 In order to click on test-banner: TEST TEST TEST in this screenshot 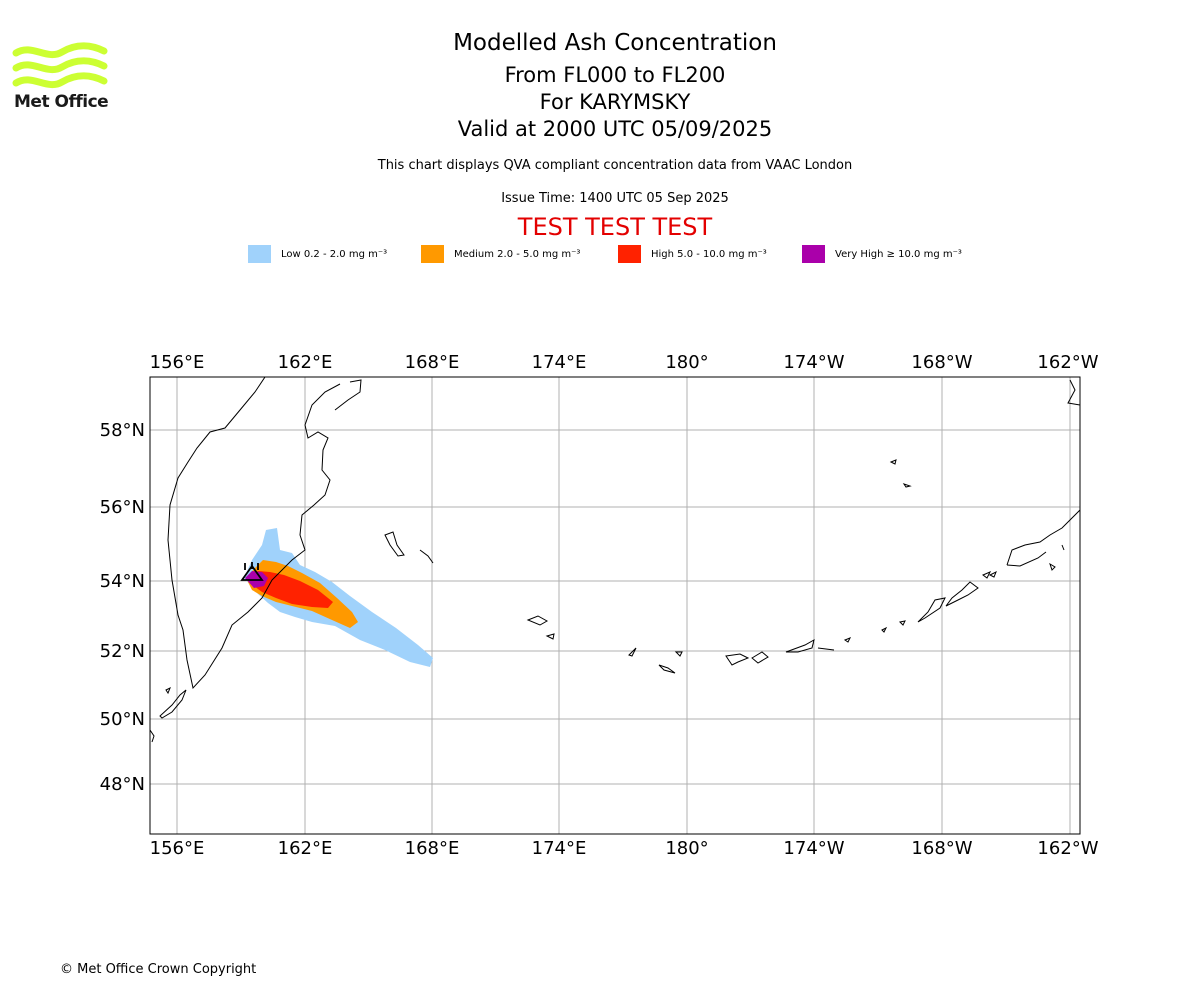, I will do `click(615, 227)`.